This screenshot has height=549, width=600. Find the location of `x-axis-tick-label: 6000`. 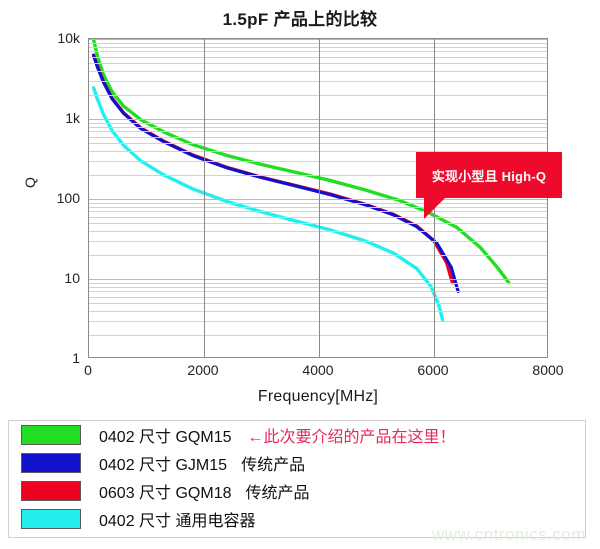

x-axis-tick-label: 6000 is located at coordinates (433, 370).